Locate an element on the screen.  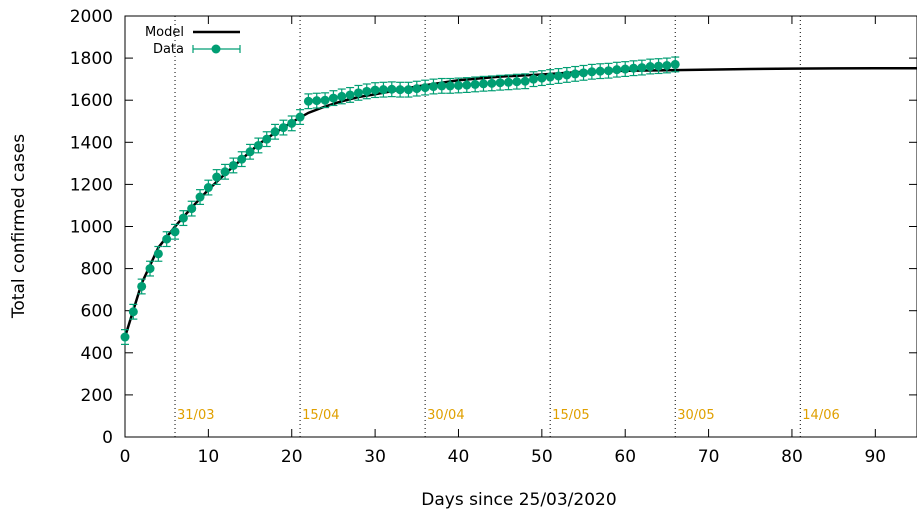
y-tick-label: 1000 is located at coordinates (91, 228).